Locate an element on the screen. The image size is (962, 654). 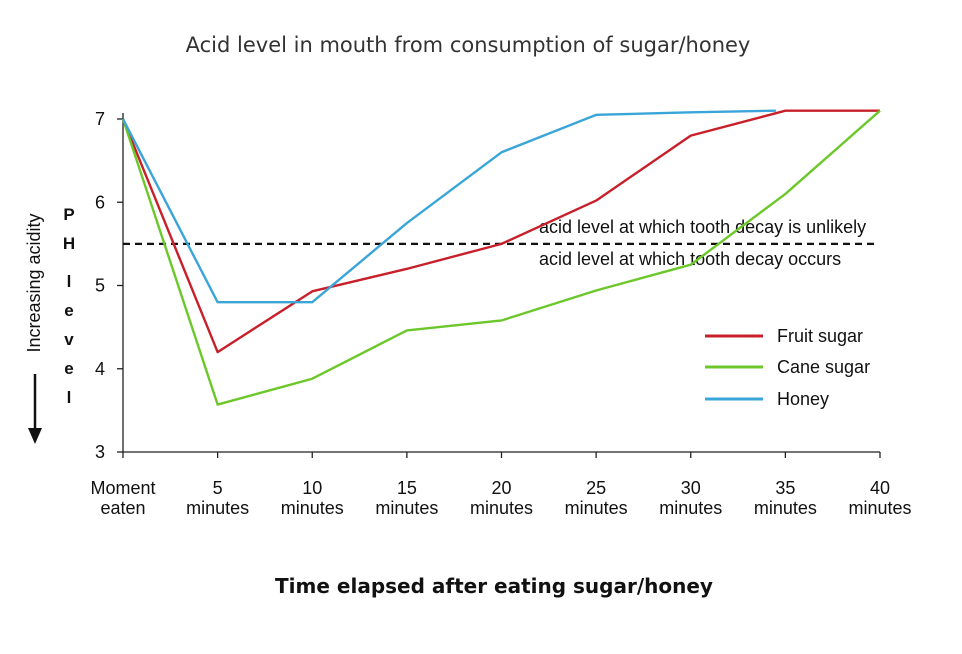
ph-label-glyph: P is located at coordinates (68, 214).